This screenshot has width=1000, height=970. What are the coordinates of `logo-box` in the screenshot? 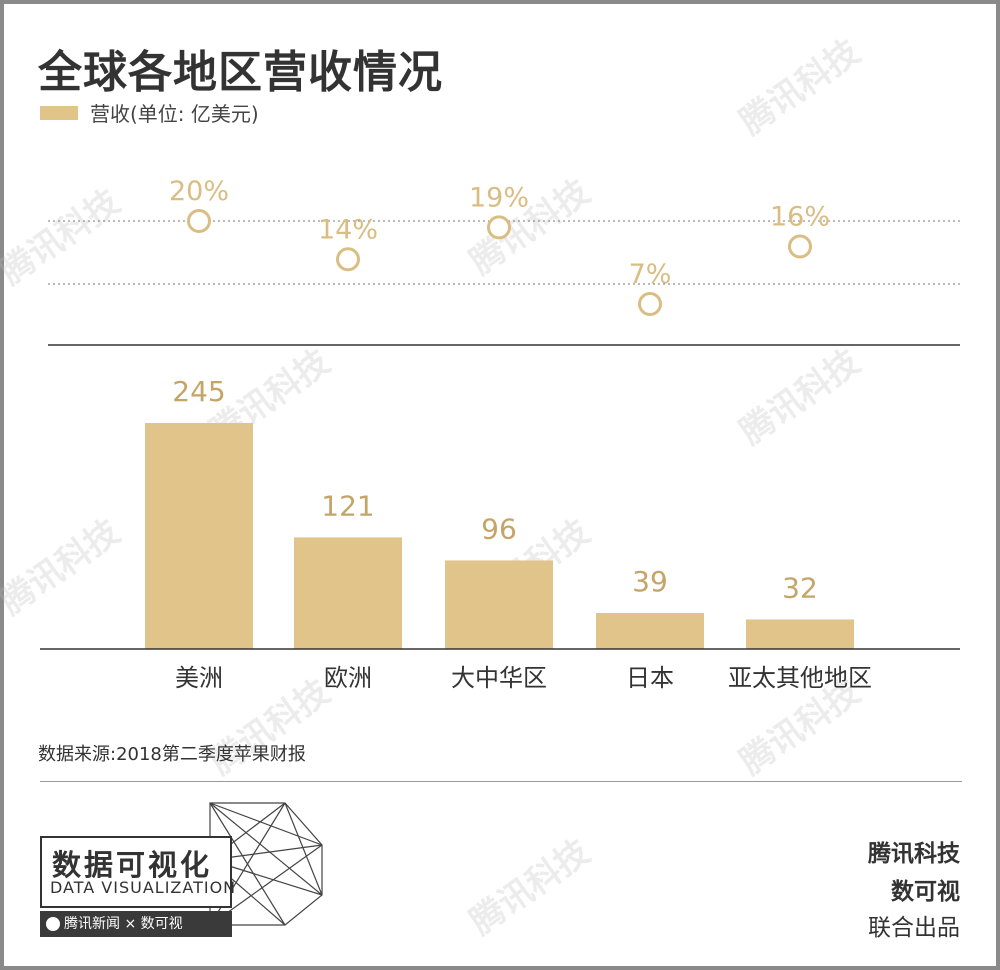 It's located at (136, 872).